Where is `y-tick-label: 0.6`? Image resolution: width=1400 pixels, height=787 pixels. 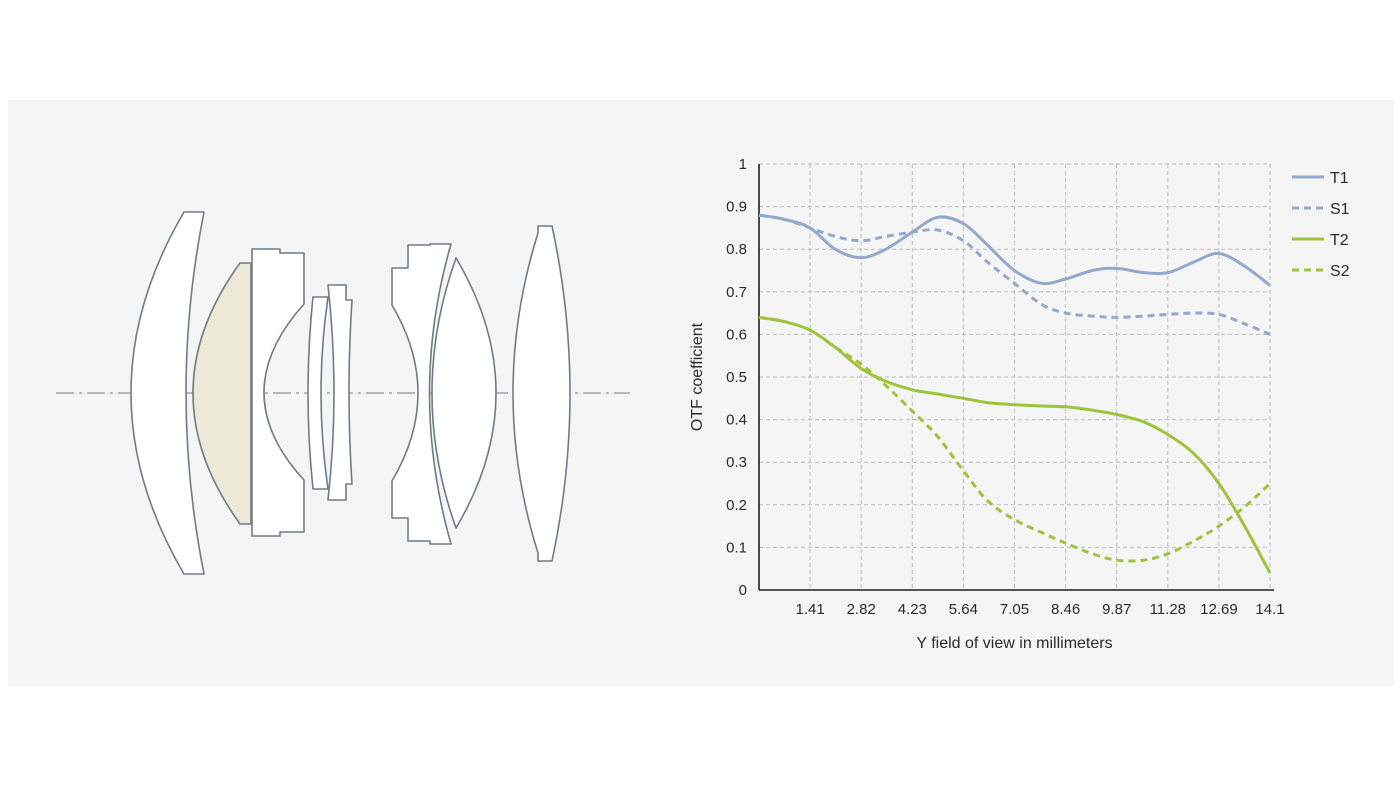
y-tick-label: 0.6 is located at coordinates (736, 334).